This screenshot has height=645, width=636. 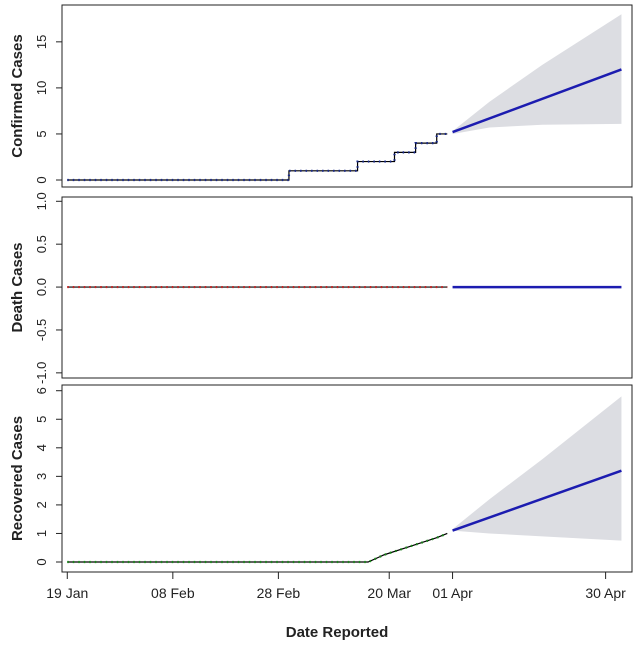 I want to click on y-tick-label: -0.5, so click(x=41, y=330).